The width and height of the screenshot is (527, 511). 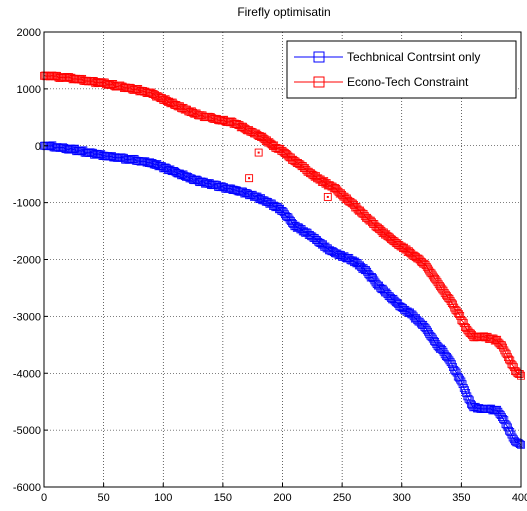 What do you see at coordinates (519, 498) in the screenshot?
I see `x-tick-label: 400` at bounding box center [519, 498].